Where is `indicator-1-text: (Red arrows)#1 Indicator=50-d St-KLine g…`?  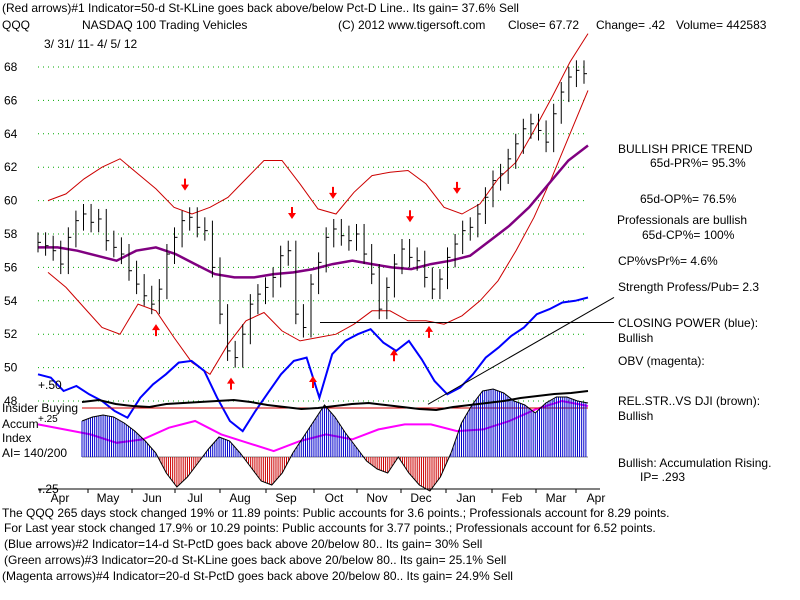
indicator-1-text: (Red arrows)#1 Indicator=50-d St-KLine g… is located at coordinates (260, 8).